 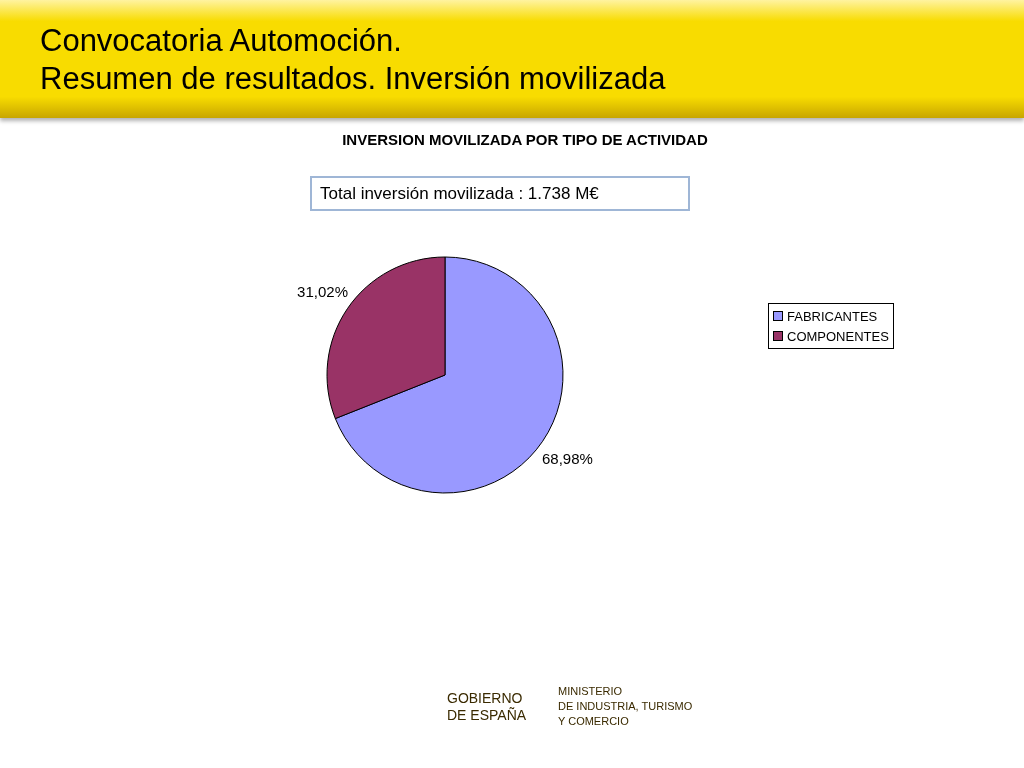 I want to click on data-label: 68,98%, so click(x=567, y=458).